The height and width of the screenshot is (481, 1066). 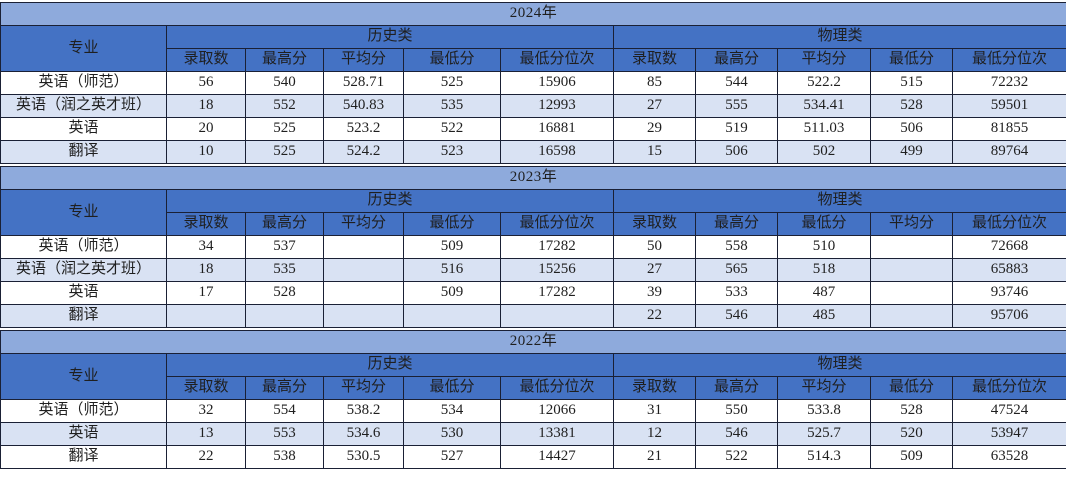 What do you see at coordinates (533, 178) in the screenshot?
I see `year-header-row: 2023年` at bounding box center [533, 178].